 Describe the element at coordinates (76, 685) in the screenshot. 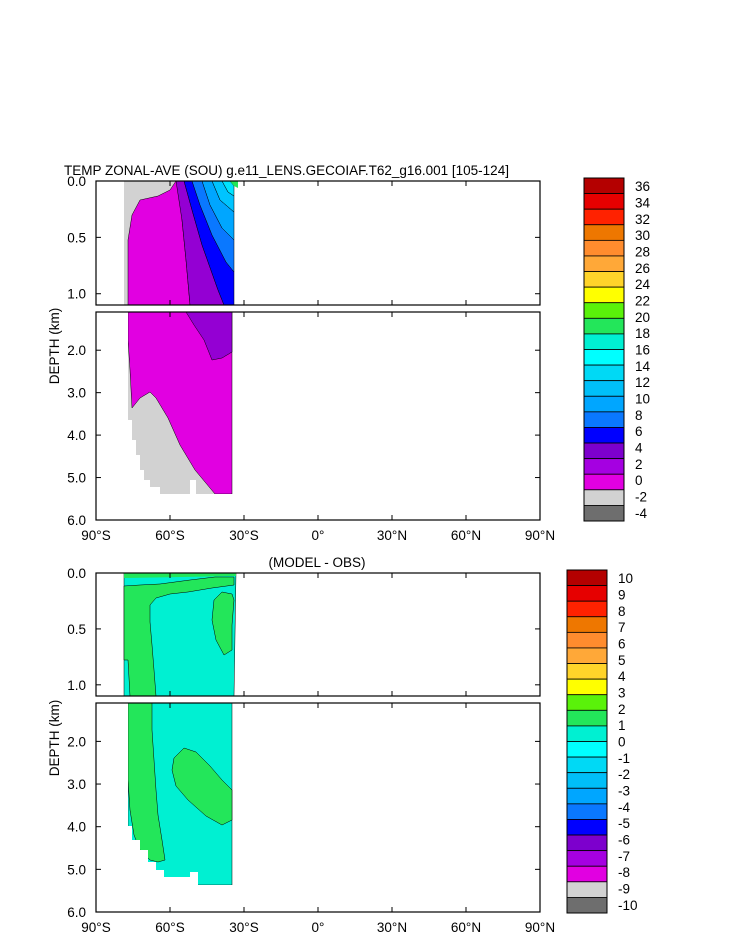

I see `y-tick-label: 1.0` at that location.